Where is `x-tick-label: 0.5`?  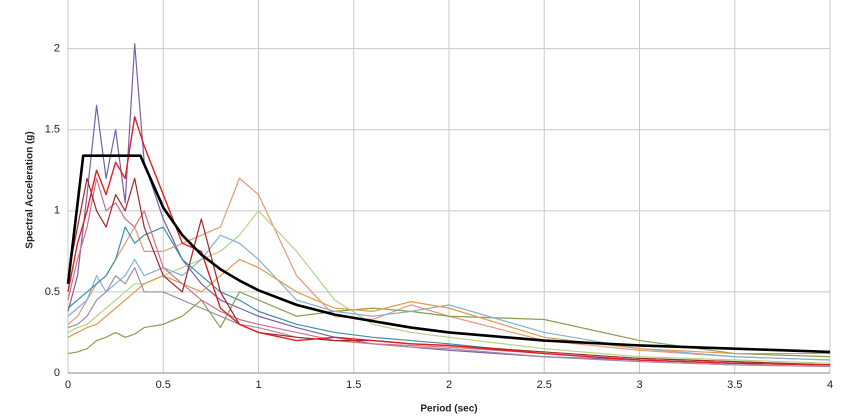 x-tick-label: 0.5 is located at coordinates (163, 385).